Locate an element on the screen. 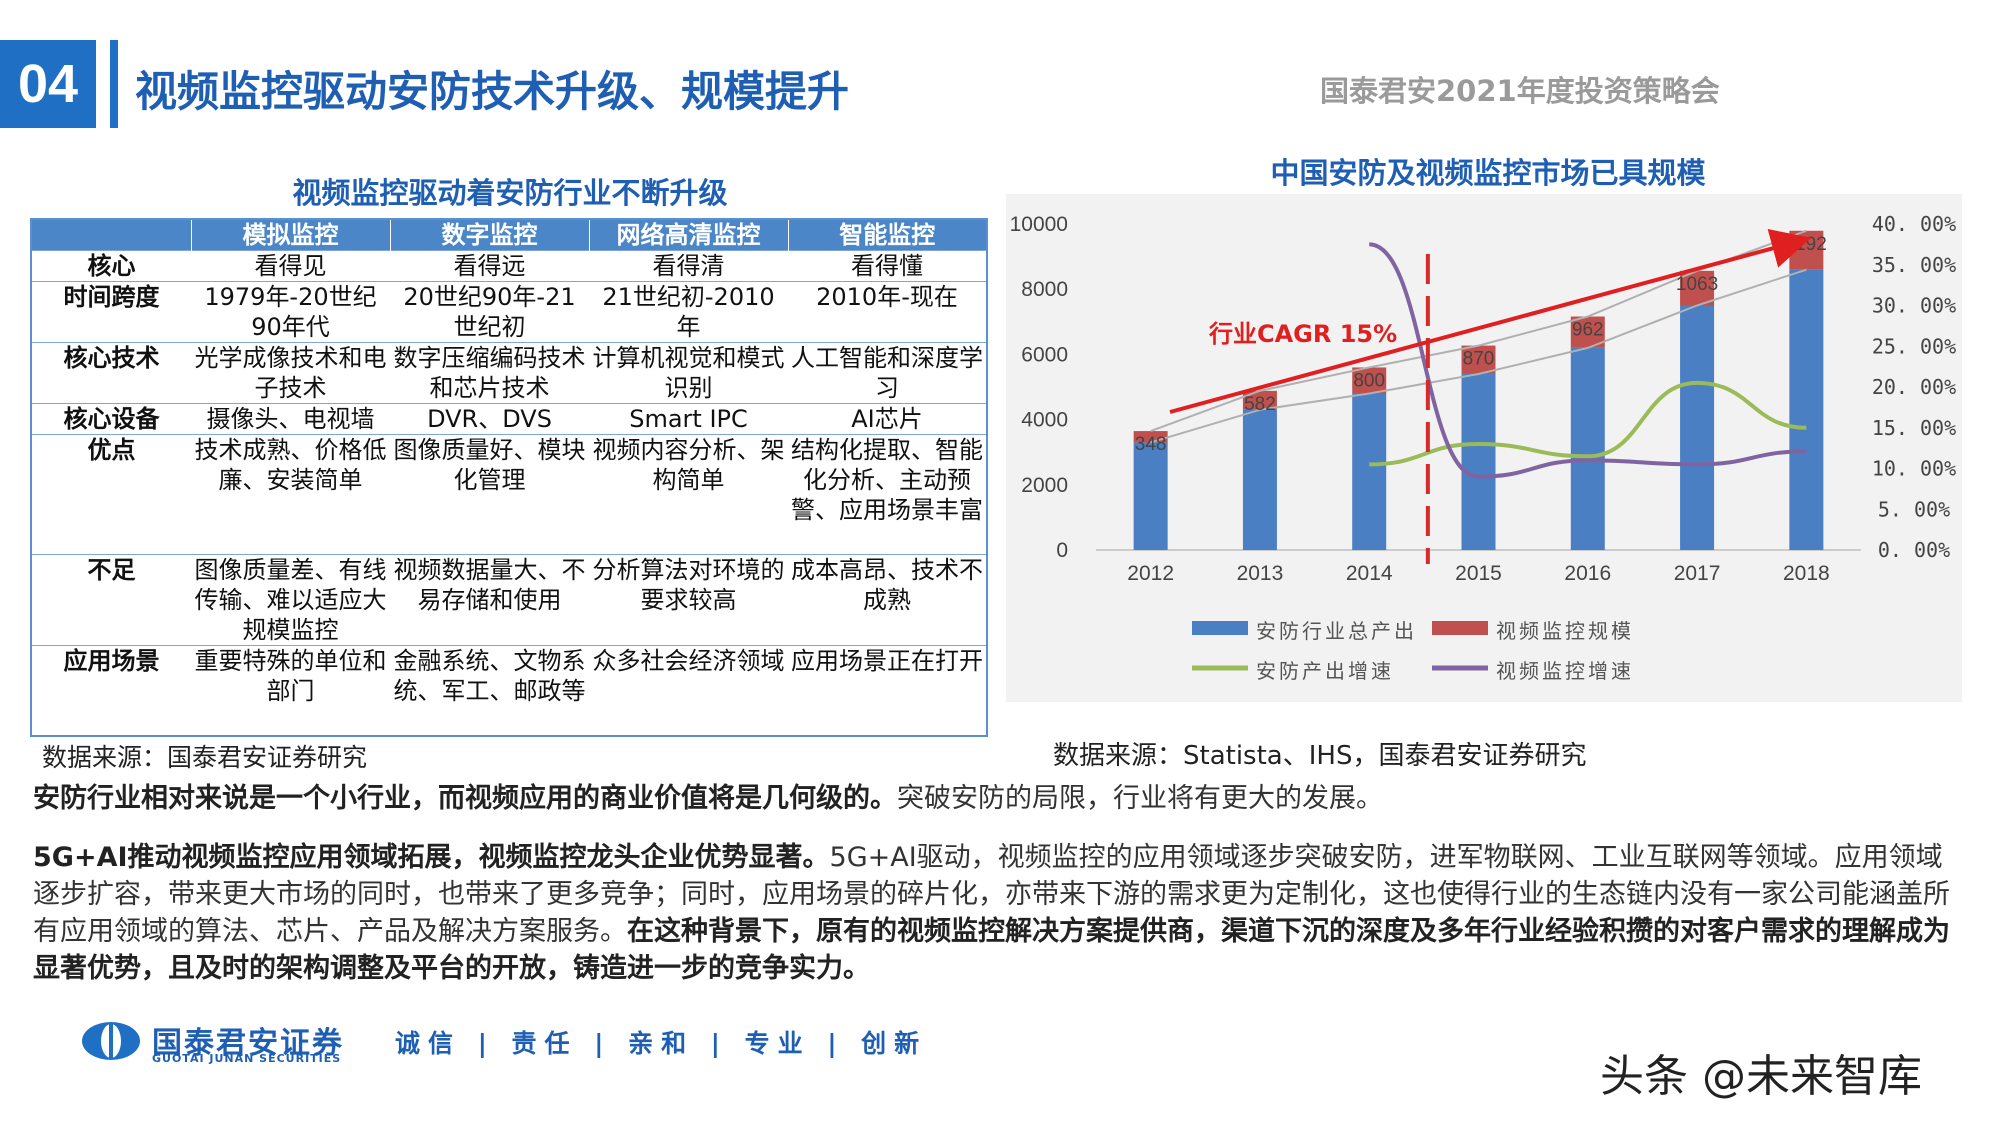 Image resolution: width=2000 pixels, height=1125 pixels. table-cell: 众多社会经济领域 is located at coordinates (688, 690).